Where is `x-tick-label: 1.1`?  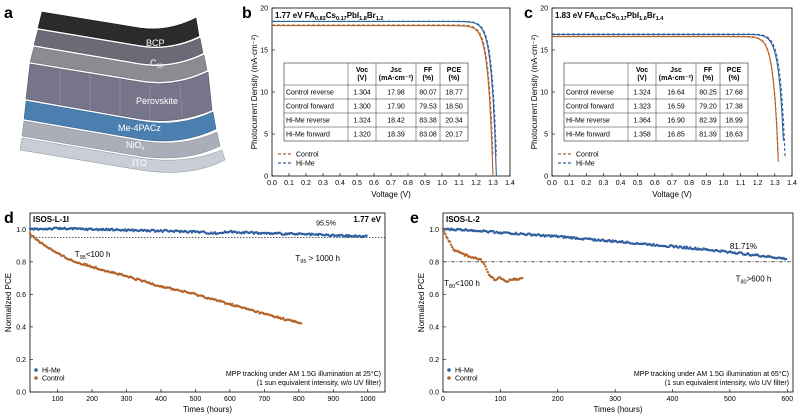
x-tick-label: 1.1 is located at coordinates (741, 183).